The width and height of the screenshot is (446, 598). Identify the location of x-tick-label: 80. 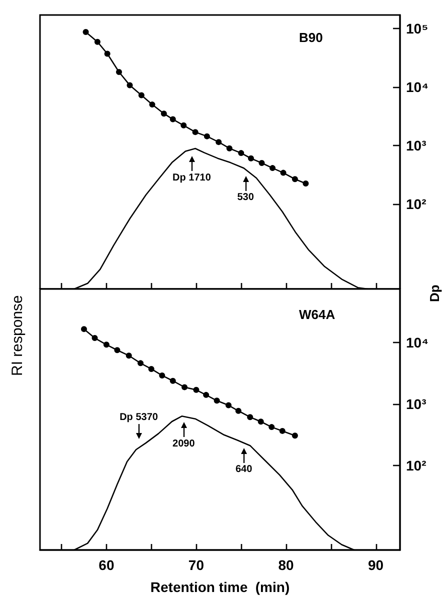
(286, 565).